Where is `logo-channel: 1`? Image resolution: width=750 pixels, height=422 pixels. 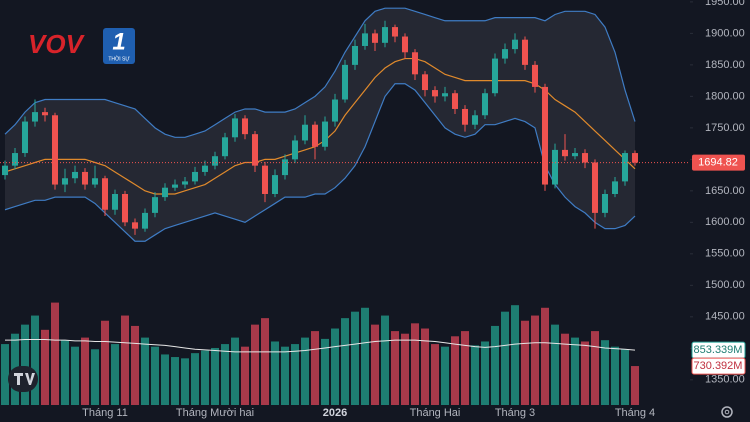 logo-channel: 1 is located at coordinates (118, 41).